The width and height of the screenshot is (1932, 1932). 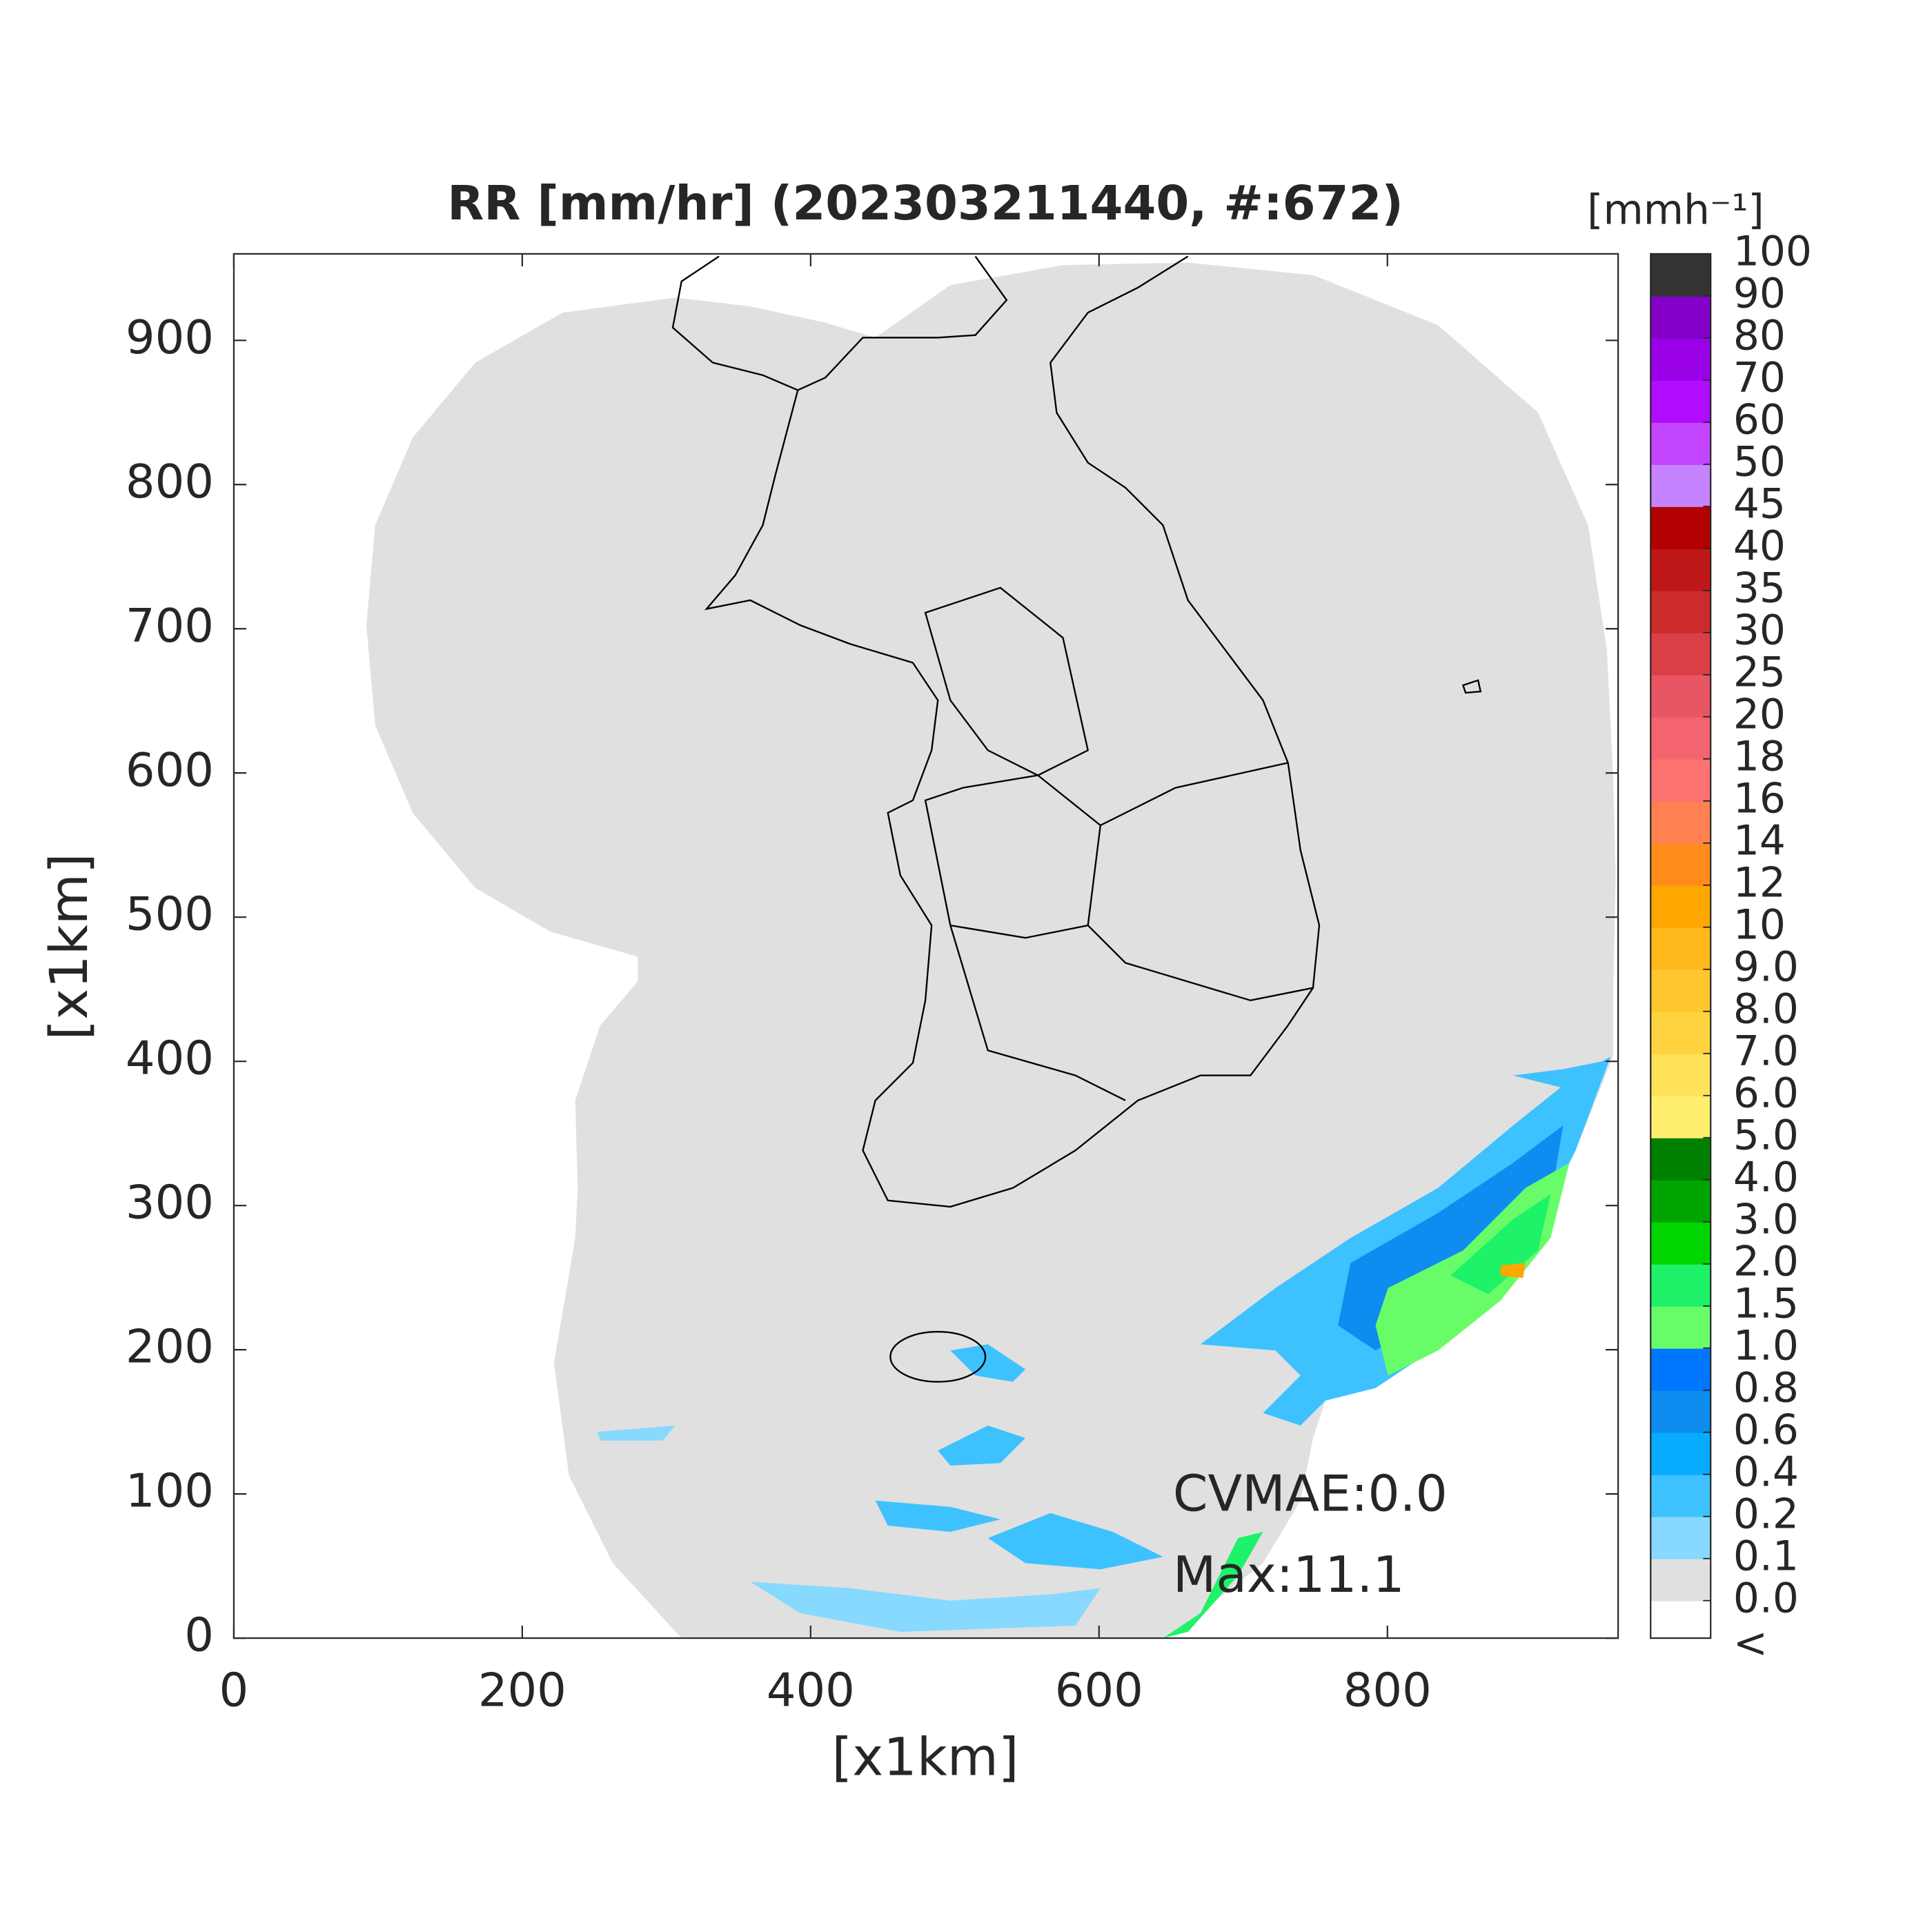 I want to click on colorbar-tick-label: 14, so click(x=1759, y=840).